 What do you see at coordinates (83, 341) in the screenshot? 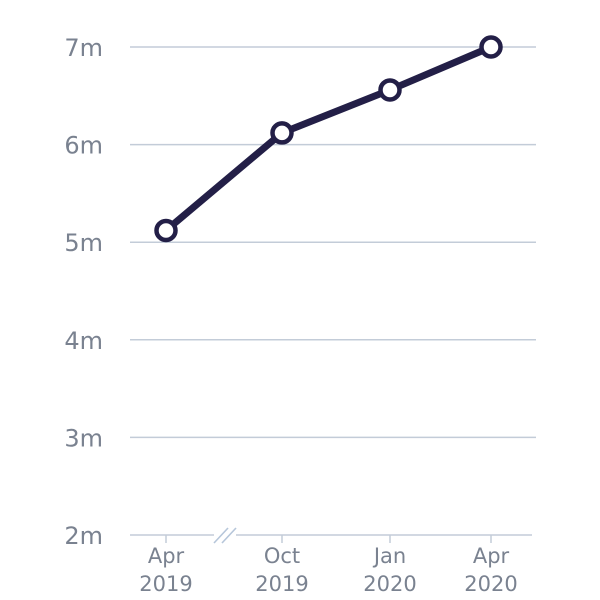
I see `y-tick-label: 4m` at bounding box center [83, 341].